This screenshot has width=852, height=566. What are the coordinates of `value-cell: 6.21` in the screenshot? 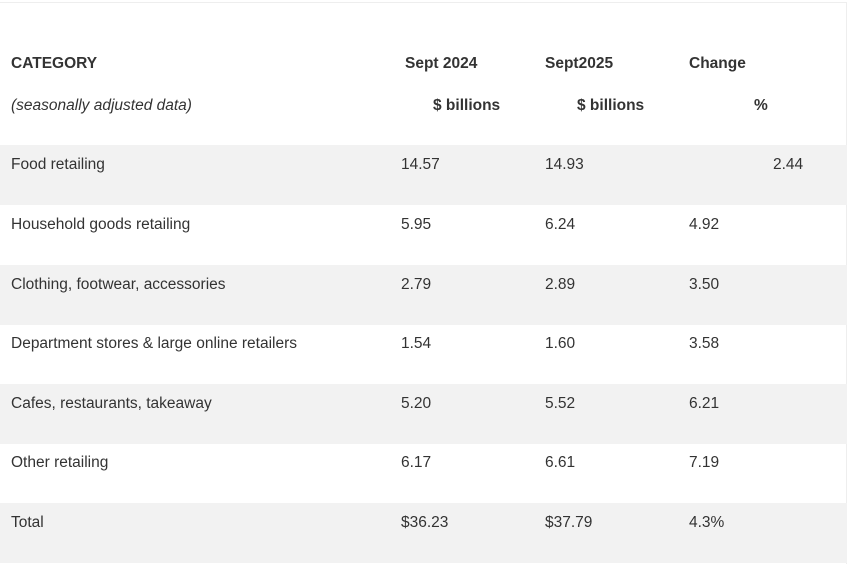 It's located at (704, 403).